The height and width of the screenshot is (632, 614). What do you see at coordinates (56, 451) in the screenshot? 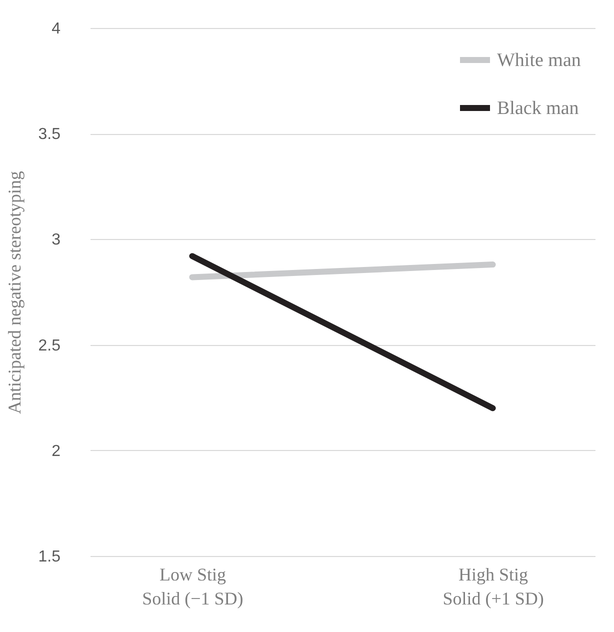
I see `y-tick-label: 2` at bounding box center [56, 451].